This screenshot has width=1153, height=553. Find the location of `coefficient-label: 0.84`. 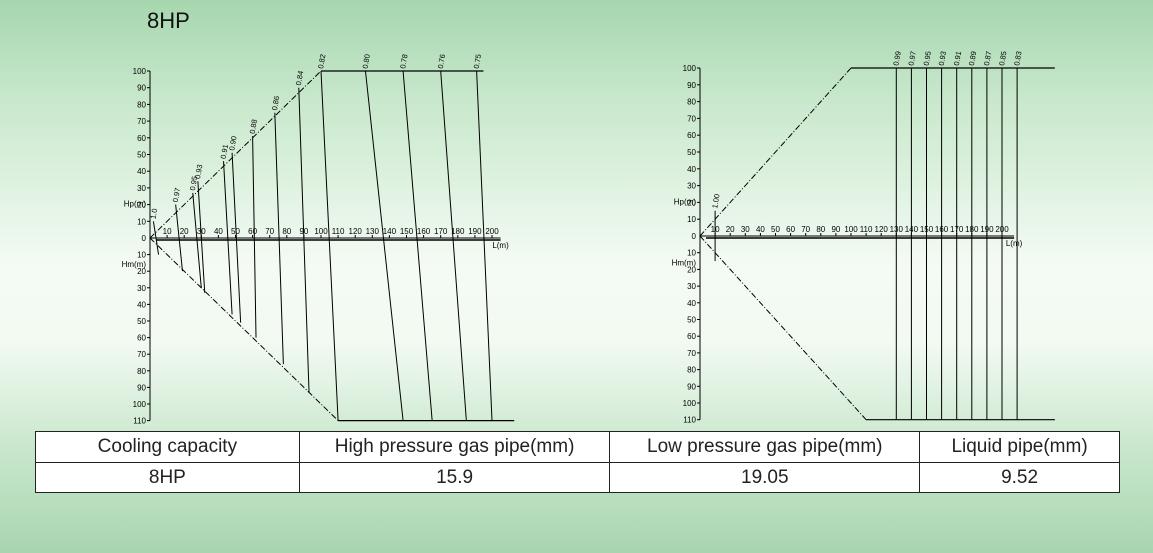

coefficient-label: 0.84 is located at coordinates (299, 78).